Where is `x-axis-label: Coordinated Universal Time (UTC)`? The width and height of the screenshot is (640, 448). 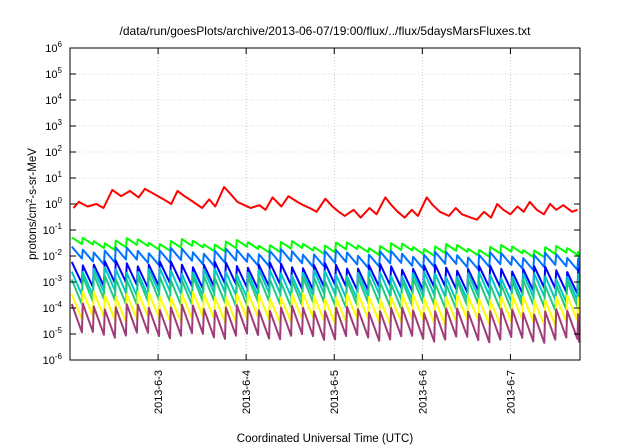 x-axis-label: Coordinated Universal Time (UTC) is located at coordinates (325, 439).